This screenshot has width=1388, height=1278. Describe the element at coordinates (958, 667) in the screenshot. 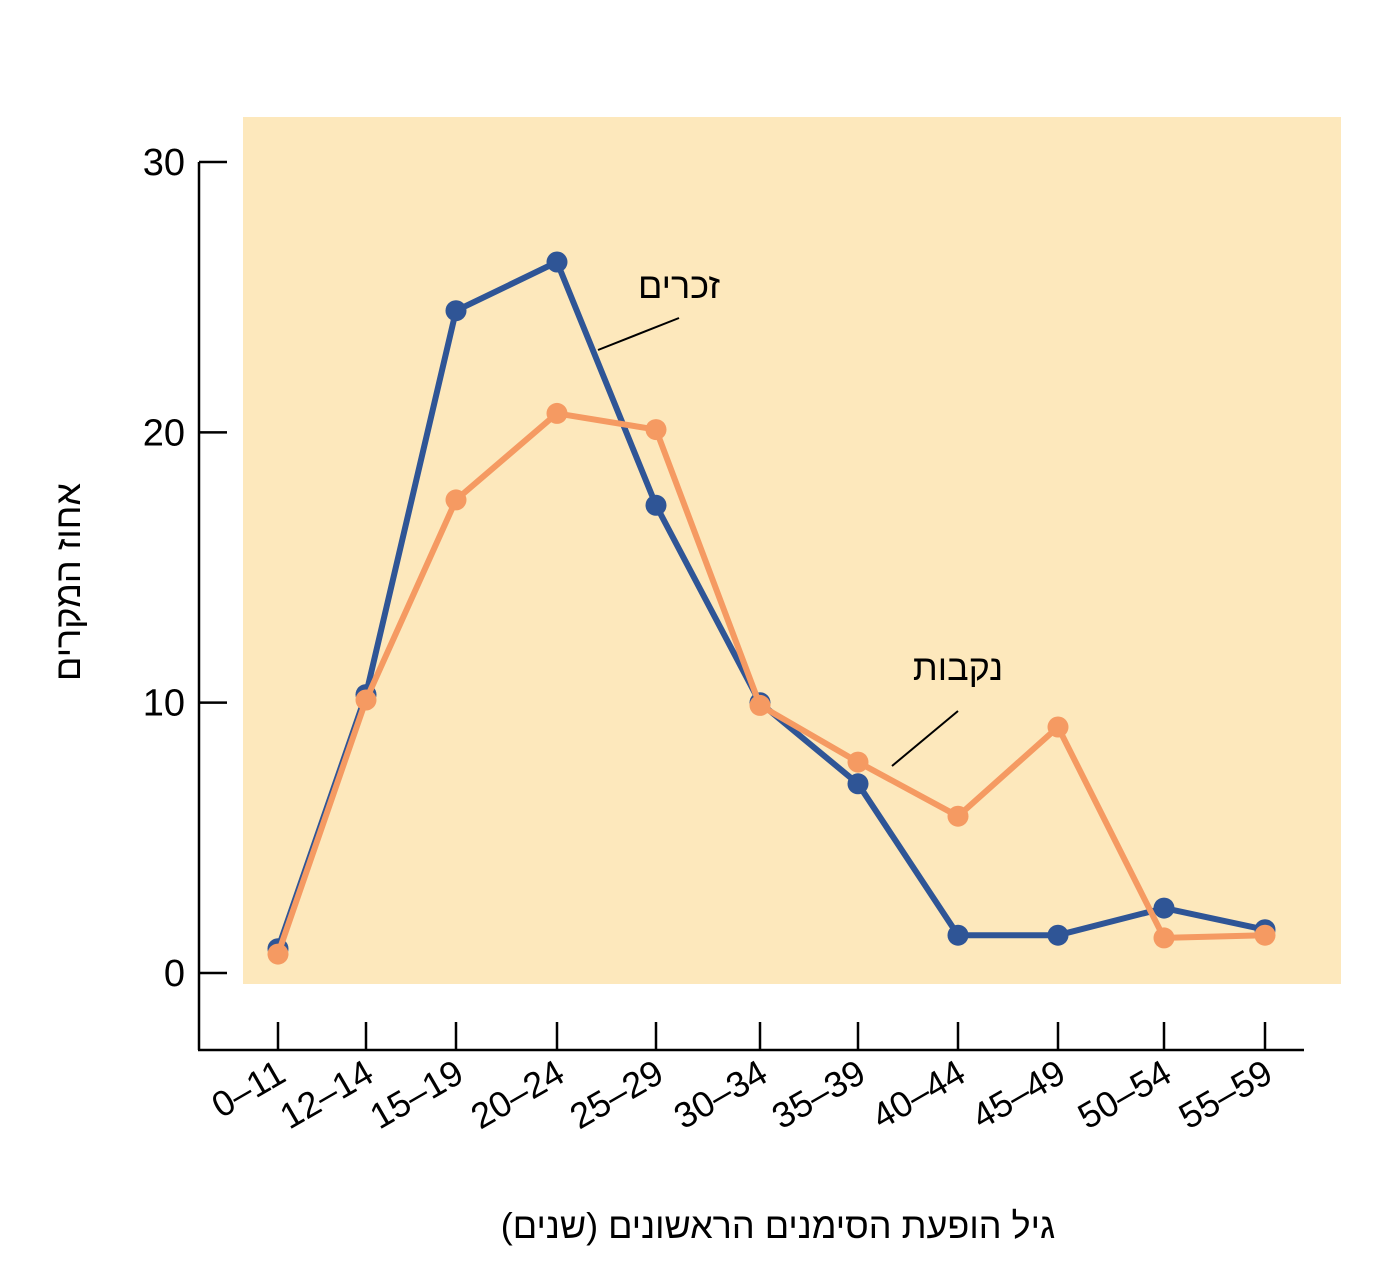

I see `female-series-label: נקבות` at that location.